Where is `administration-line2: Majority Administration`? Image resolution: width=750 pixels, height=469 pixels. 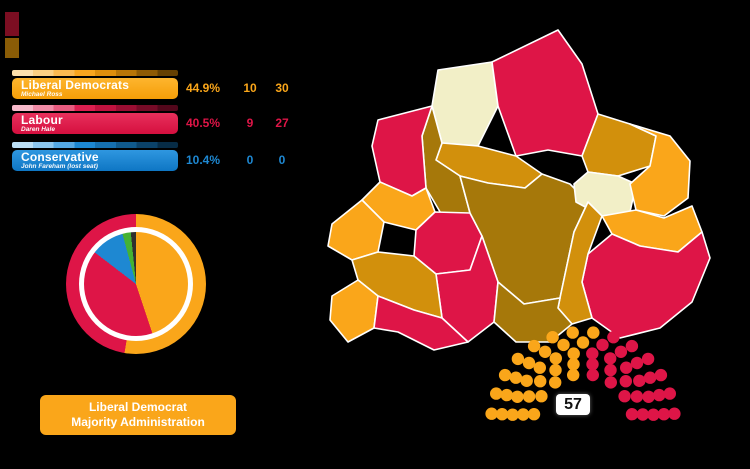
administration-line2: Majority Administration is located at coordinates (138, 422).